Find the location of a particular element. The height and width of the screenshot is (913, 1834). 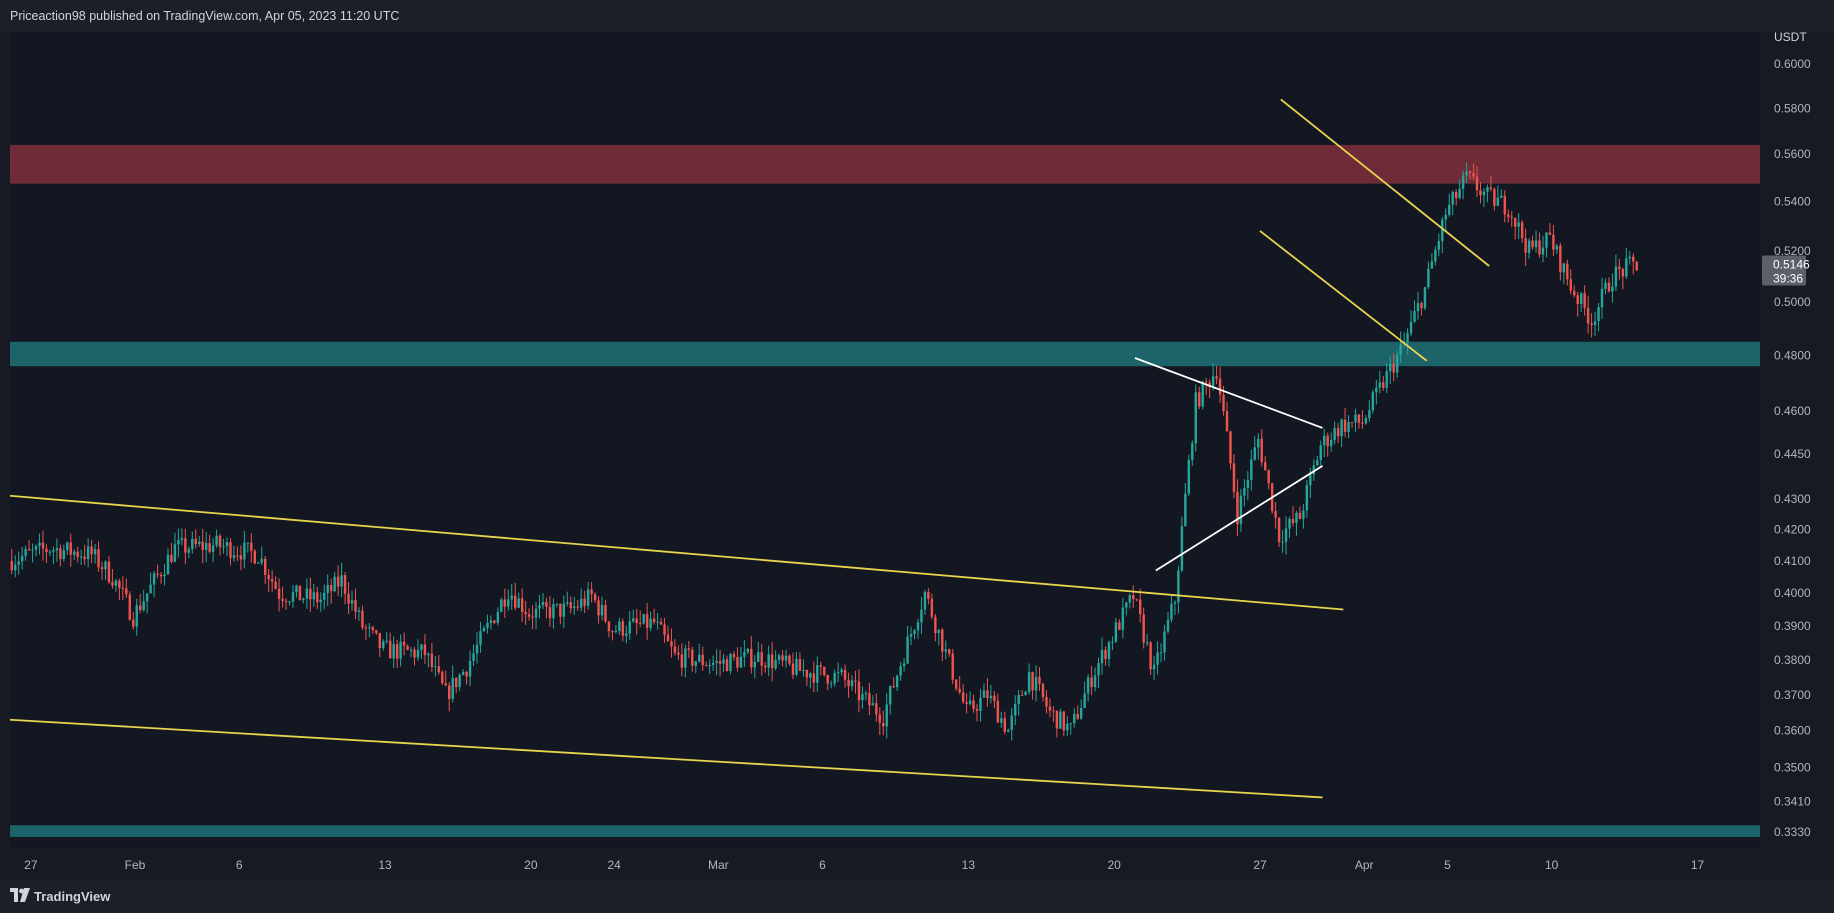

price-axis is located at coordinates (1797, 456).